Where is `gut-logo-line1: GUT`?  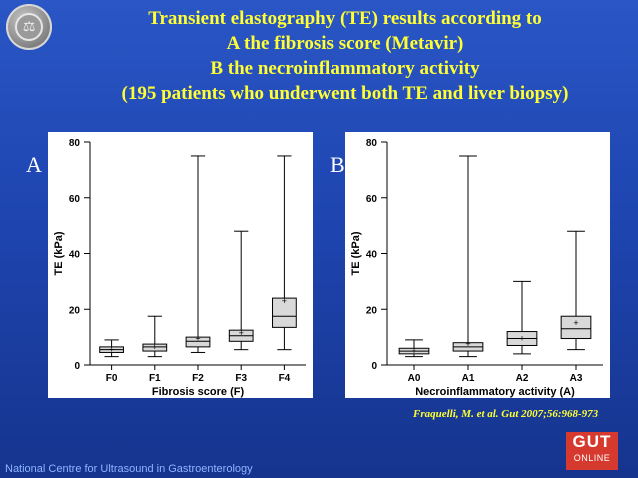 gut-logo-line1: GUT is located at coordinates (592, 441).